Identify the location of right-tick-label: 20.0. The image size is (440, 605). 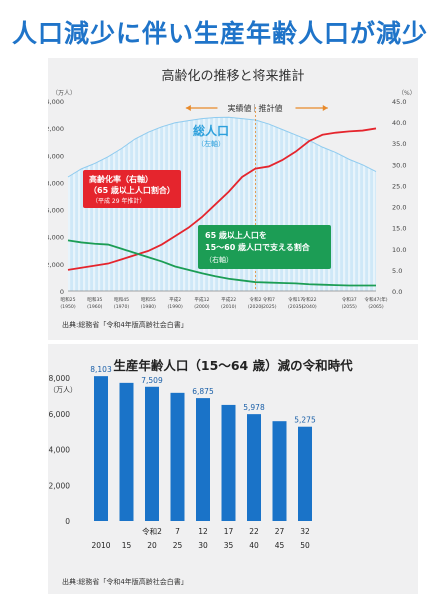
(399, 208).